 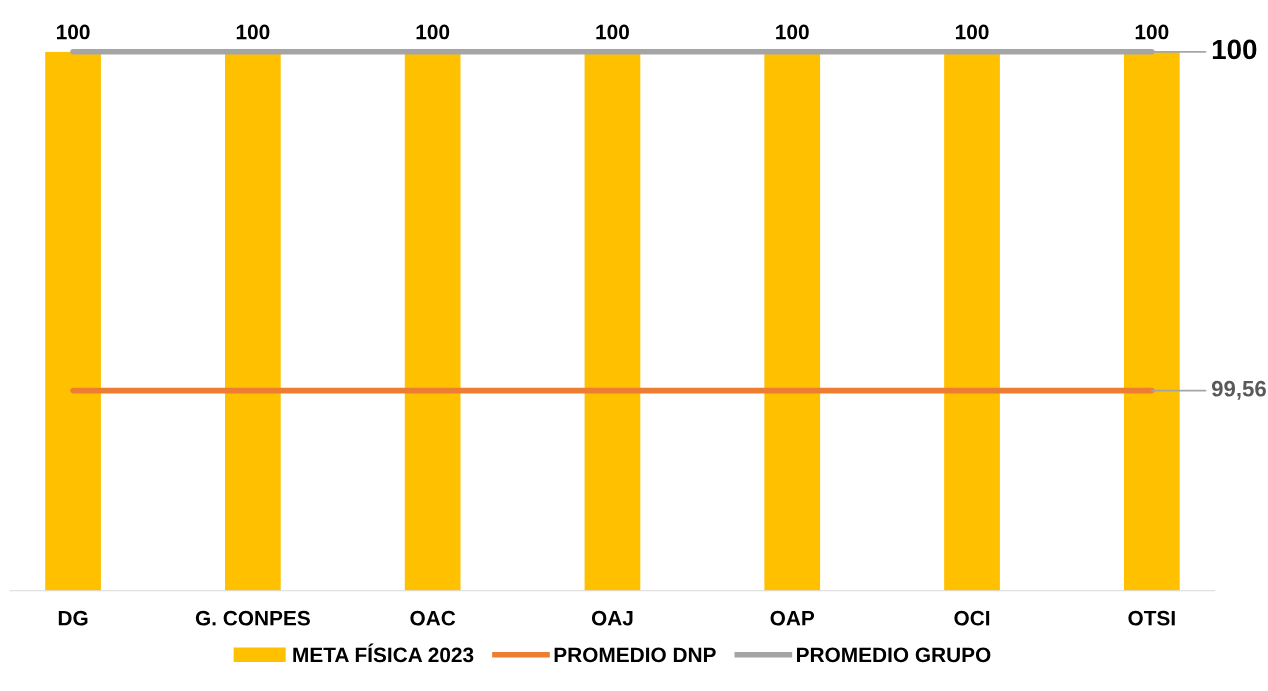 What do you see at coordinates (972, 618) in the screenshot?
I see `x-tick-label: OCI` at bounding box center [972, 618].